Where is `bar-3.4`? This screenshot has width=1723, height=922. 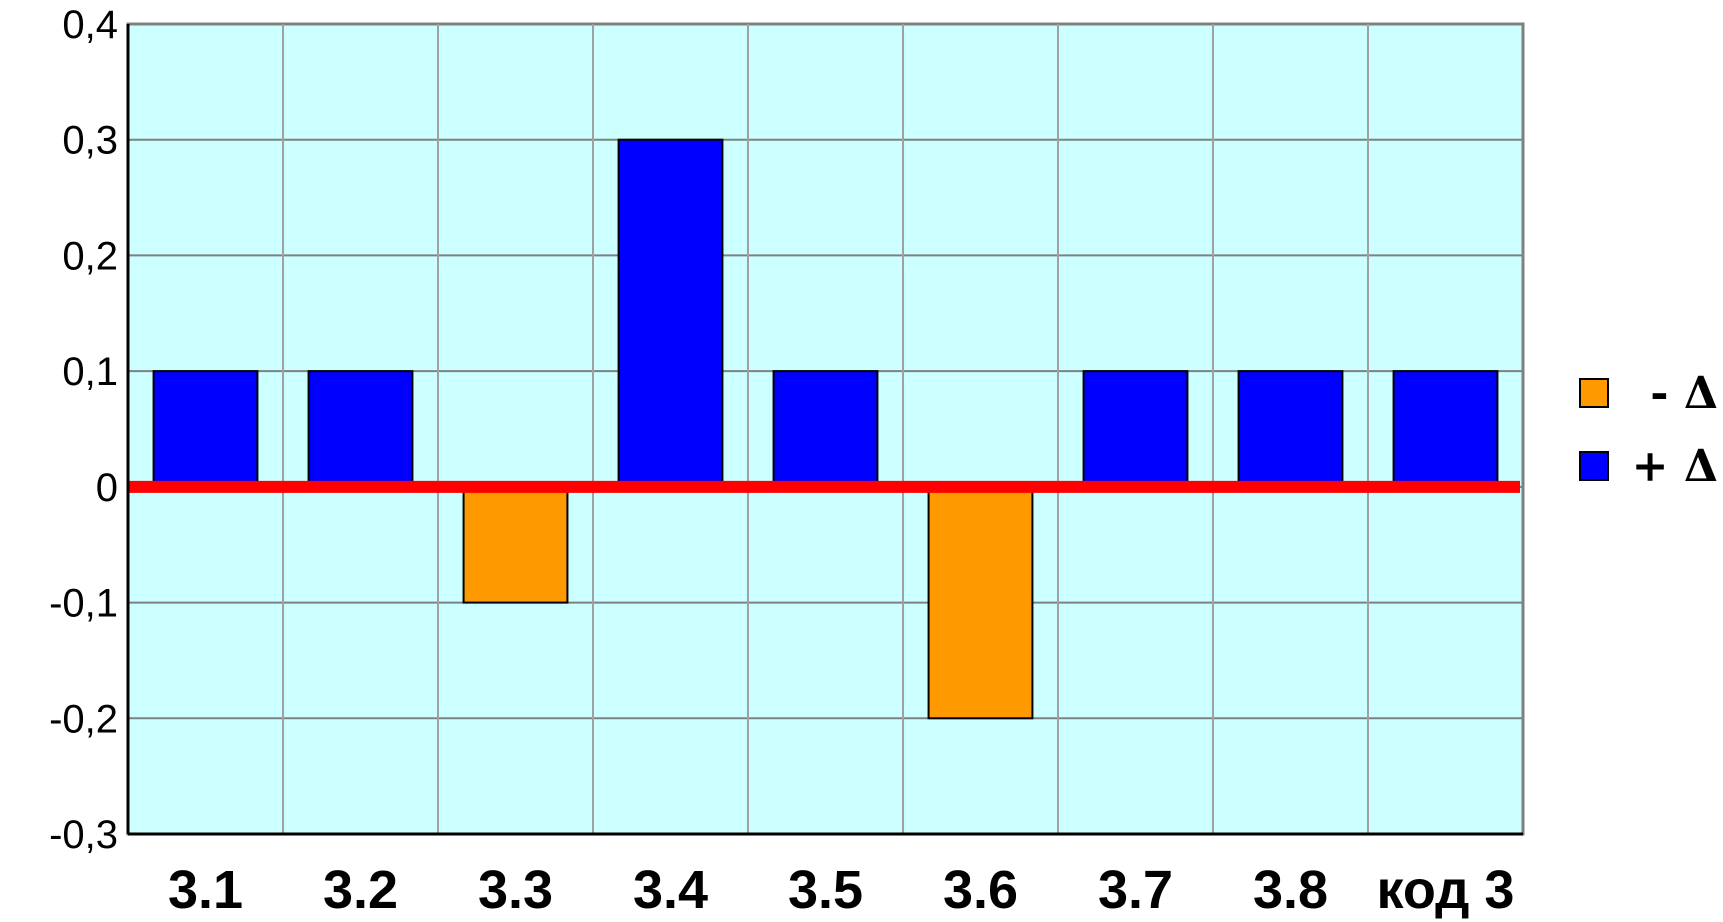
bar-3.4 is located at coordinates (670, 313).